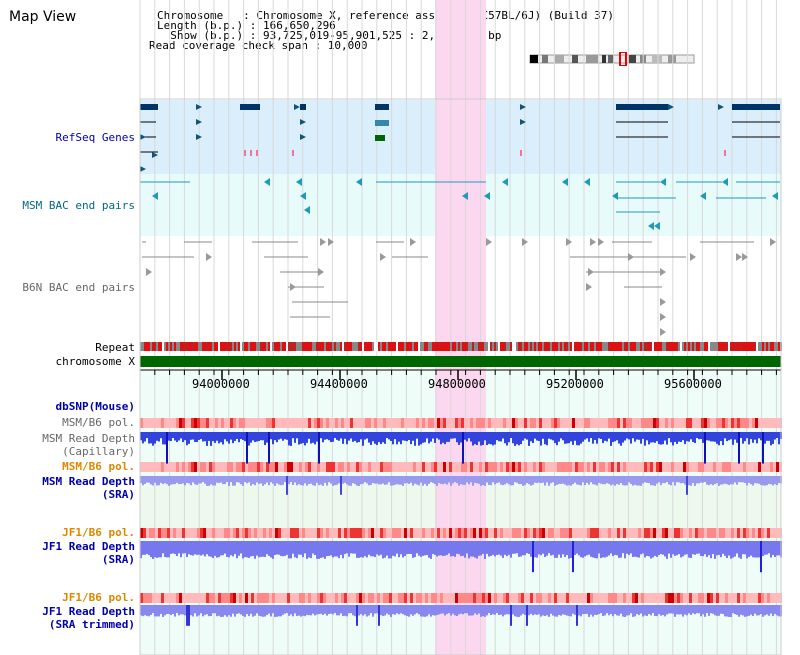 This screenshot has height=655, width=800. What do you see at coordinates (88, 618) in the screenshot?
I see `jf1-read-depth-trimmed-label: JF1 Read Depth (SRA trimmed)` at bounding box center [88, 618].